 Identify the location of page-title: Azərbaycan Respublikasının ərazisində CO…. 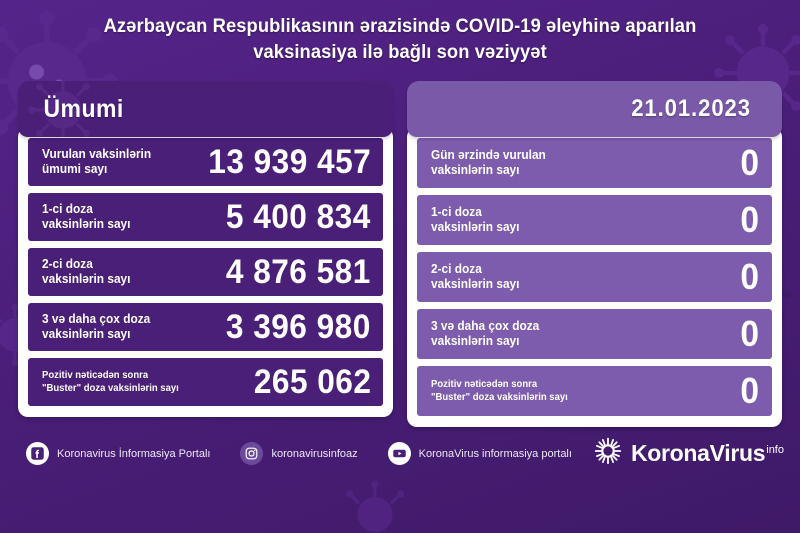
(400, 37).